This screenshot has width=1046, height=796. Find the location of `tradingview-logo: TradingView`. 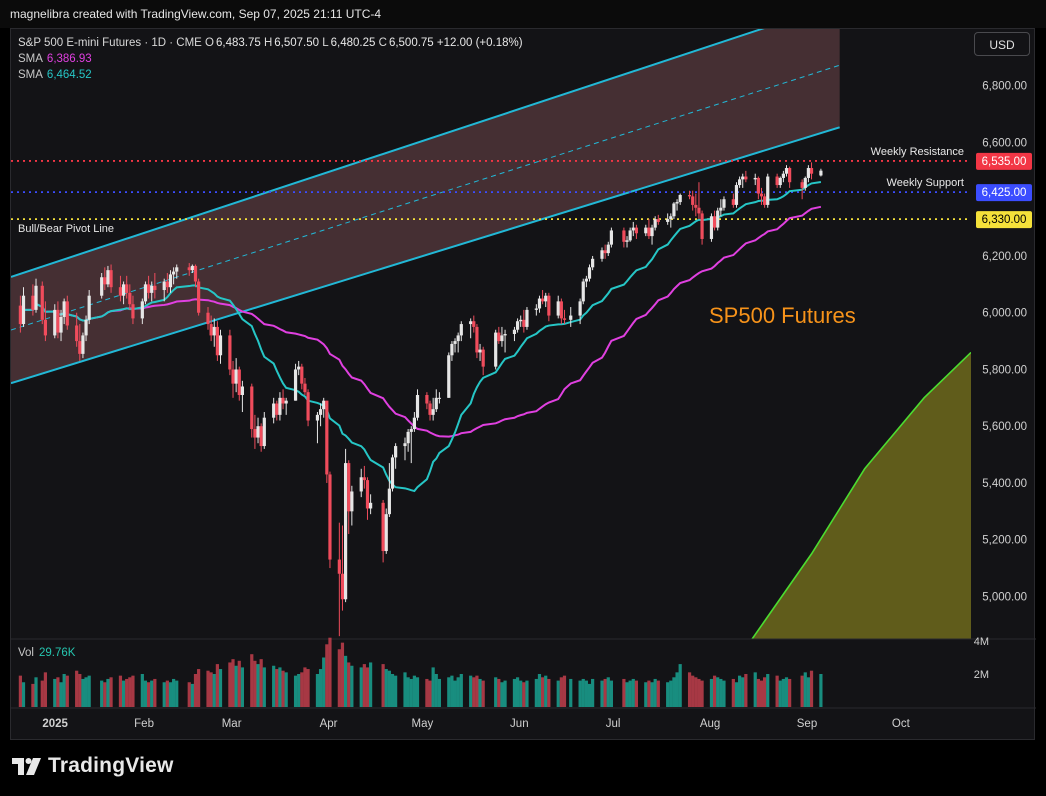

tradingview-logo: TradingView is located at coordinates (93, 766).